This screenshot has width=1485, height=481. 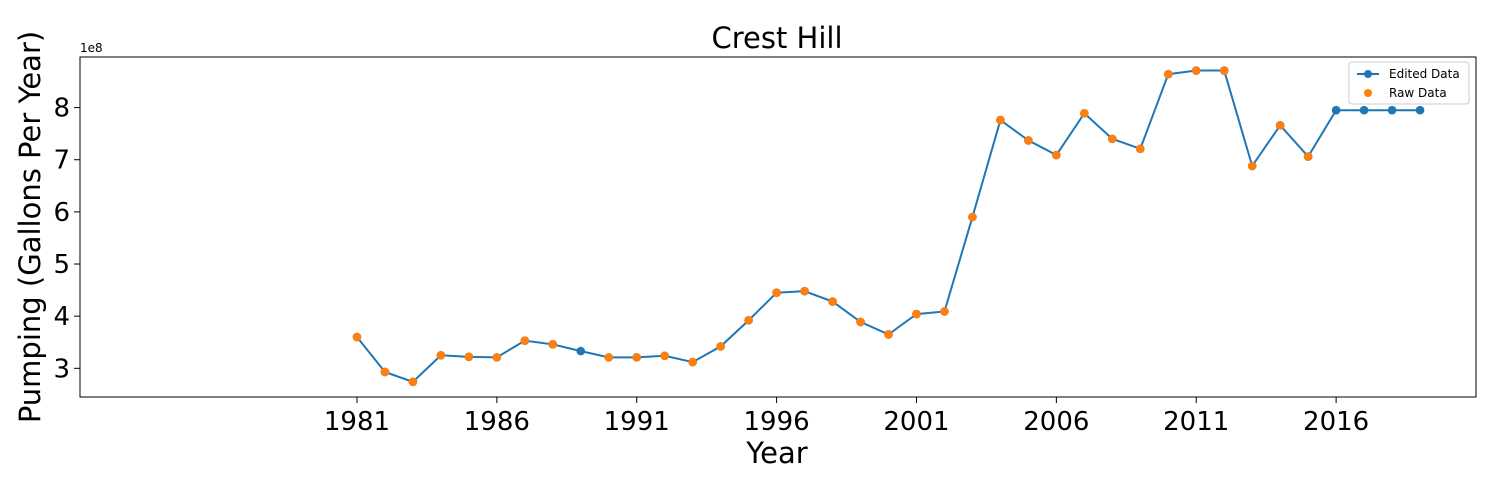 What do you see at coordinates (777, 422) in the screenshot?
I see `x-tick-label: 1996` at bounding box center [777, 422].